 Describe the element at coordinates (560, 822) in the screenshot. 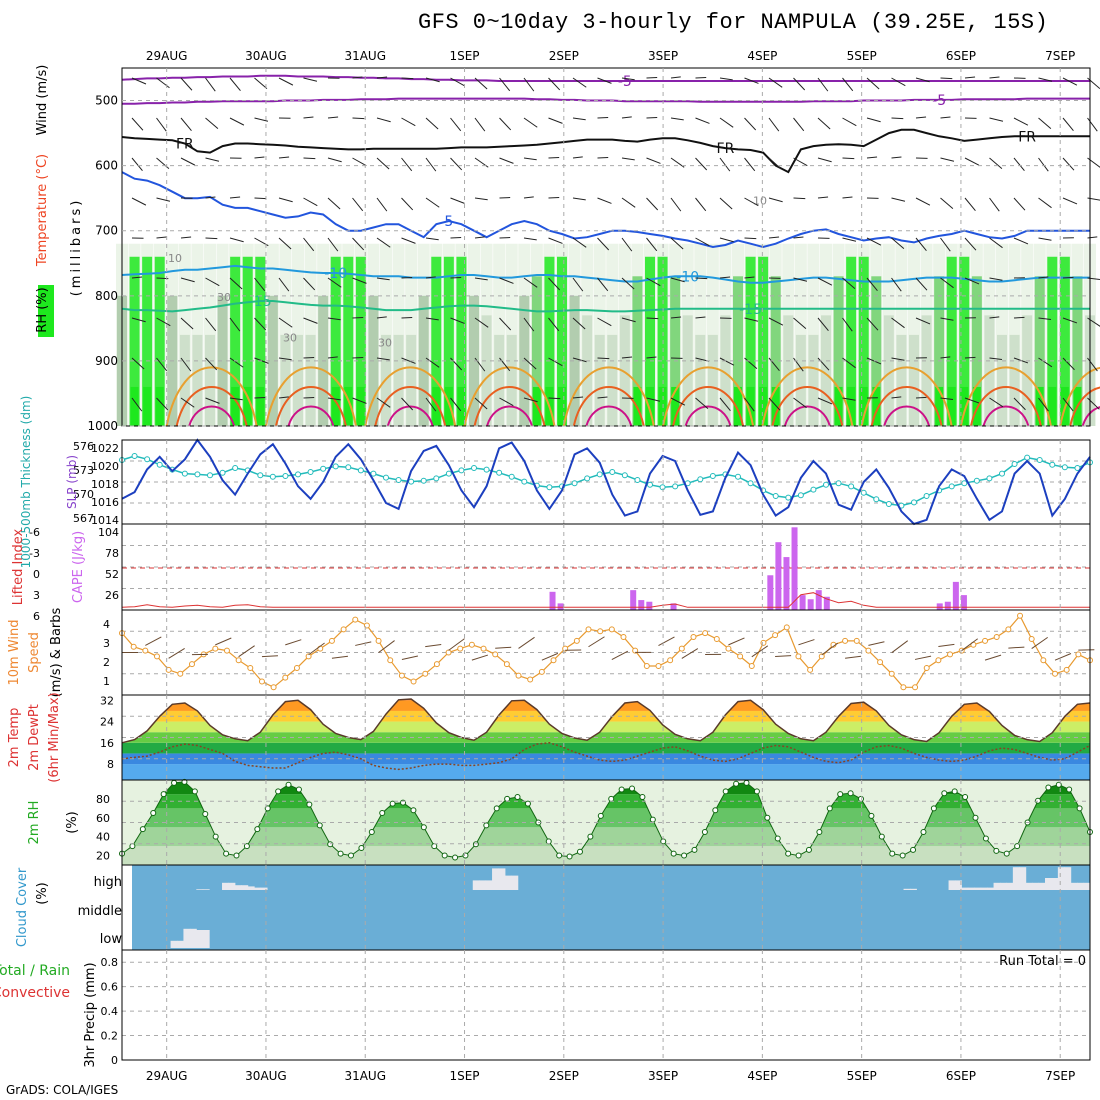

I see `panel-rh2m: 80 60 40 20 2m RH (%)` at that location.